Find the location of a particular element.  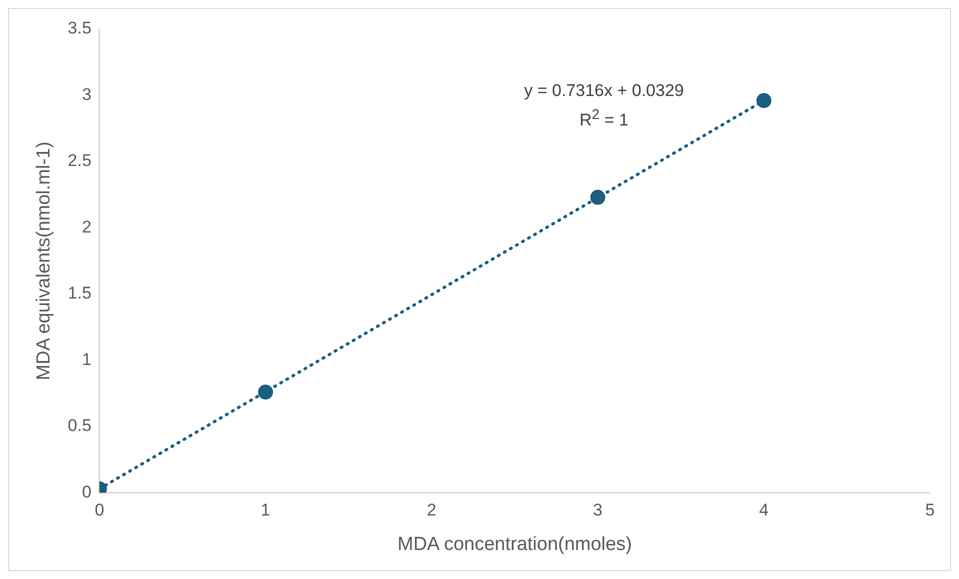

x-tick-label: 4 is located at coordinates (764, 510).